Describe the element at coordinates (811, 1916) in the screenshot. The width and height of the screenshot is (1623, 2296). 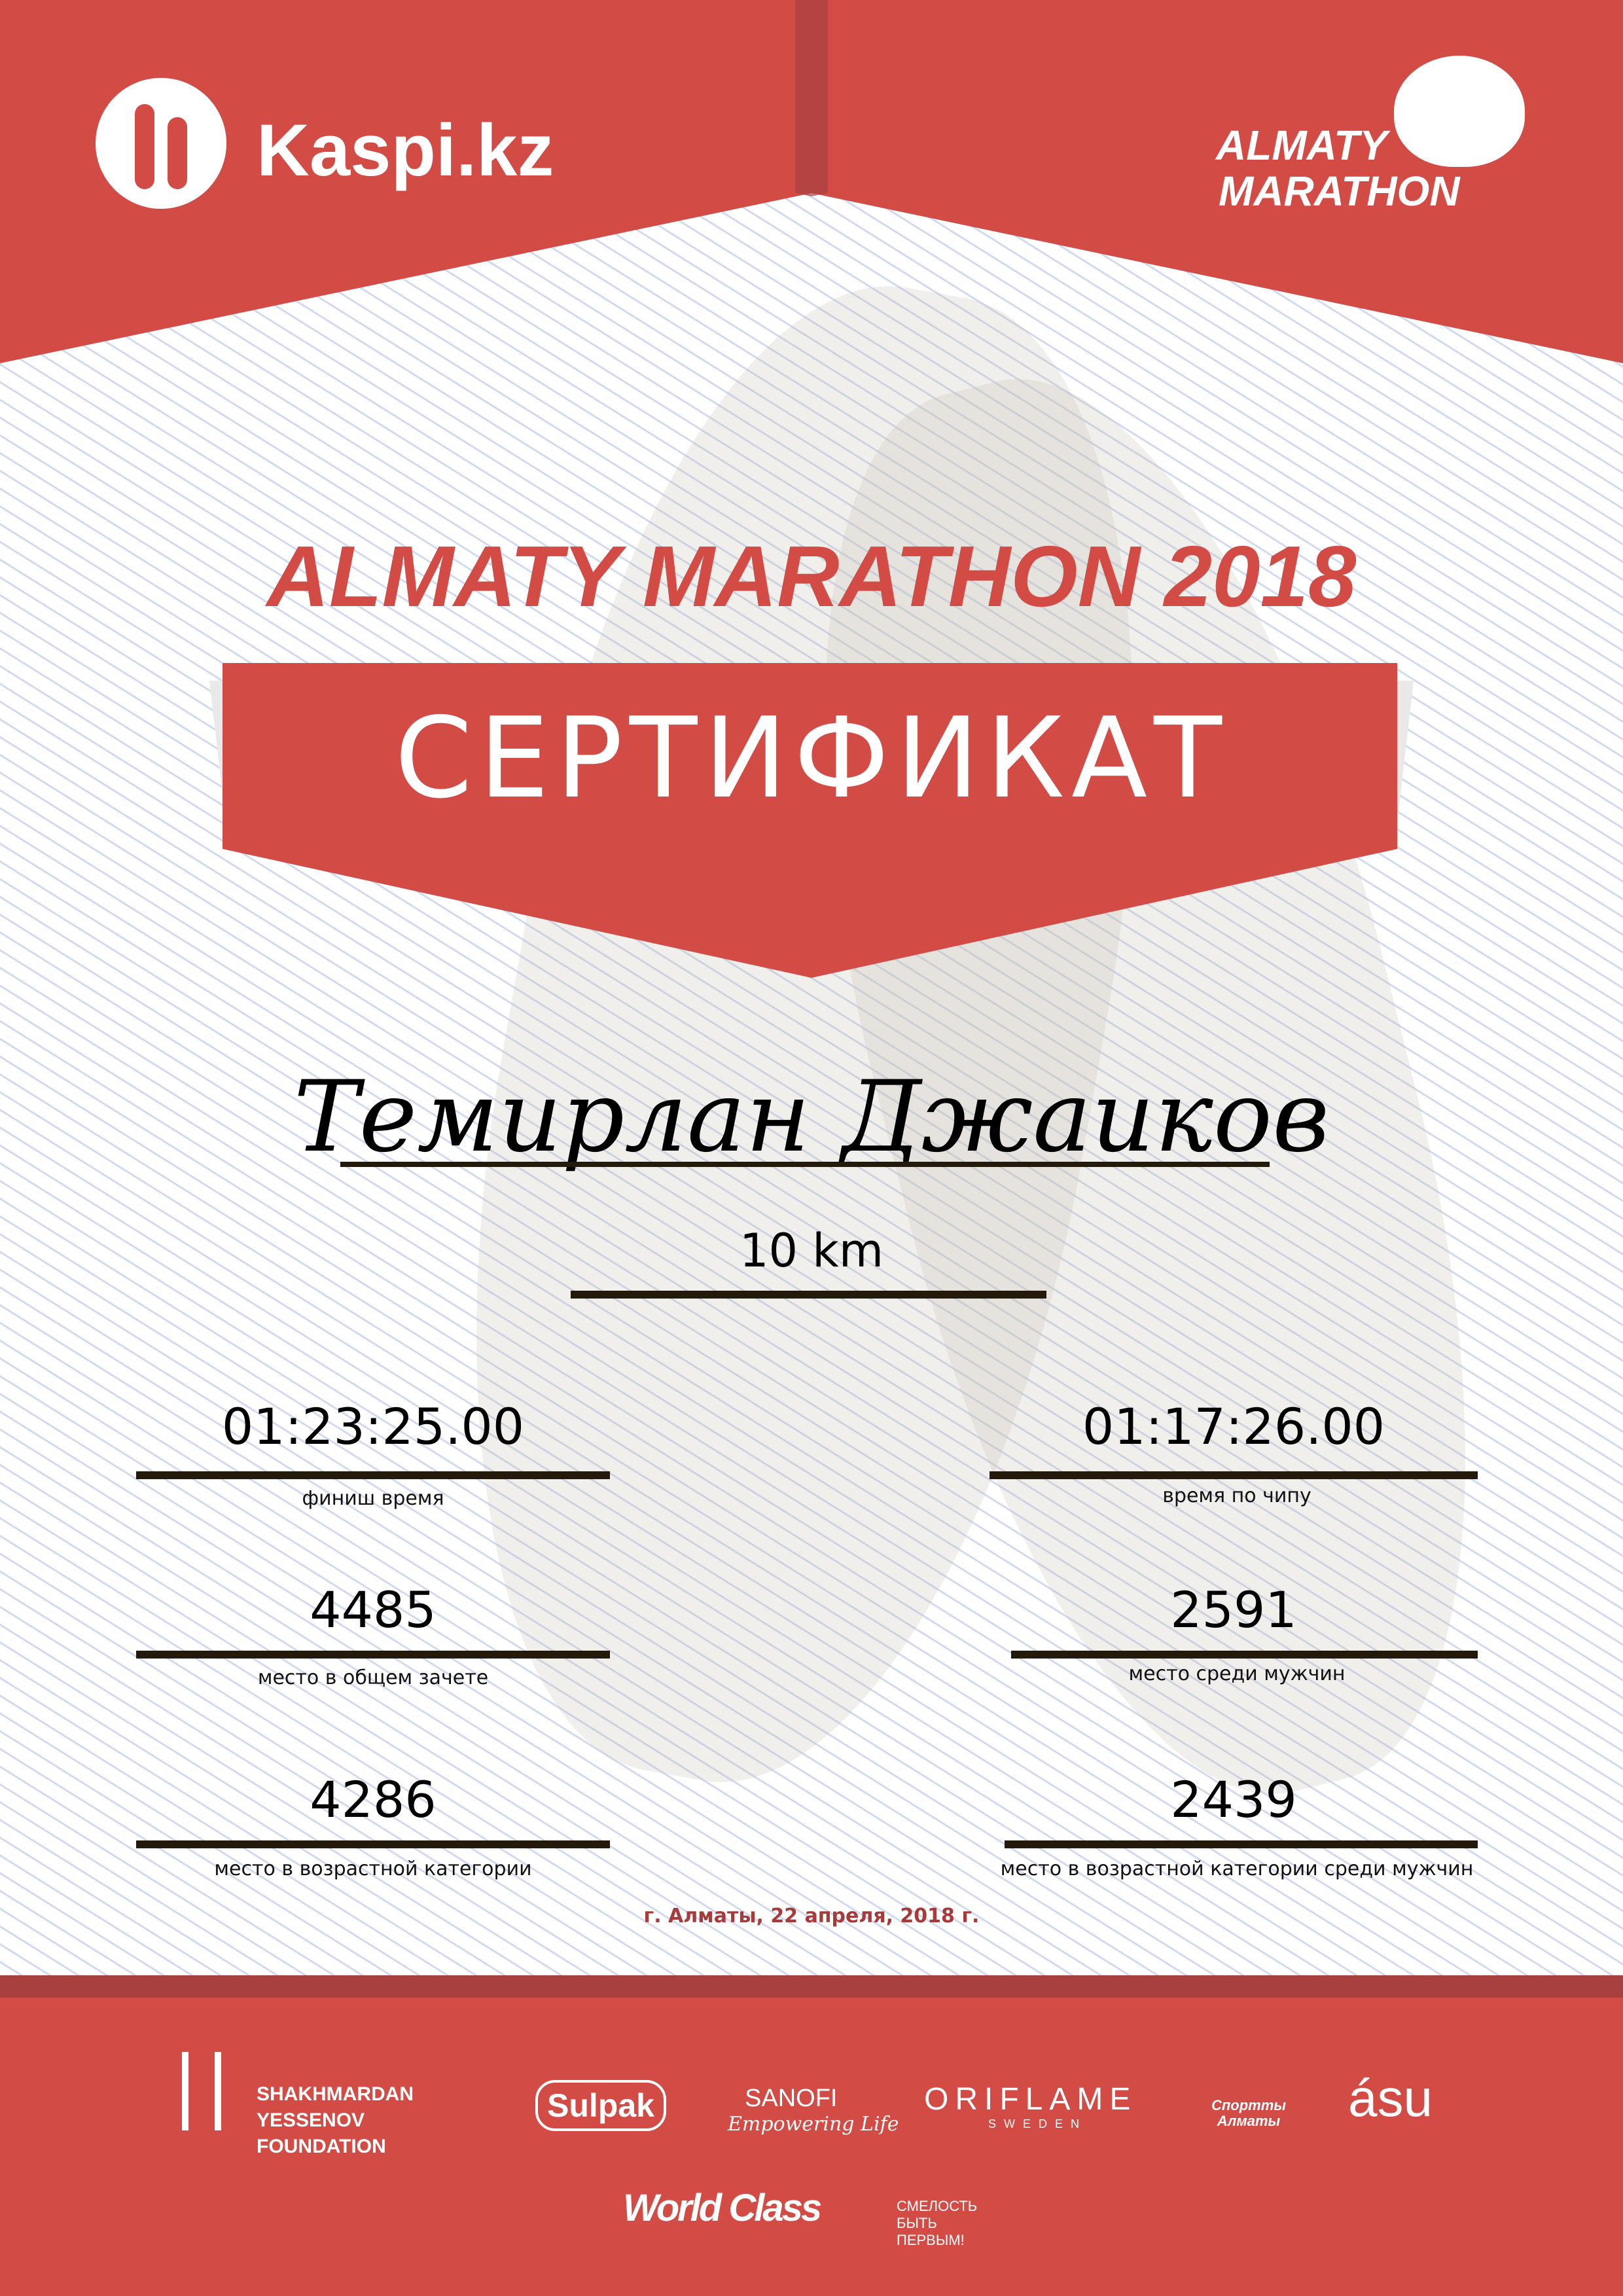
I see `date-place: г. Алматы, 22 апреля, 2018 г.` at that location.